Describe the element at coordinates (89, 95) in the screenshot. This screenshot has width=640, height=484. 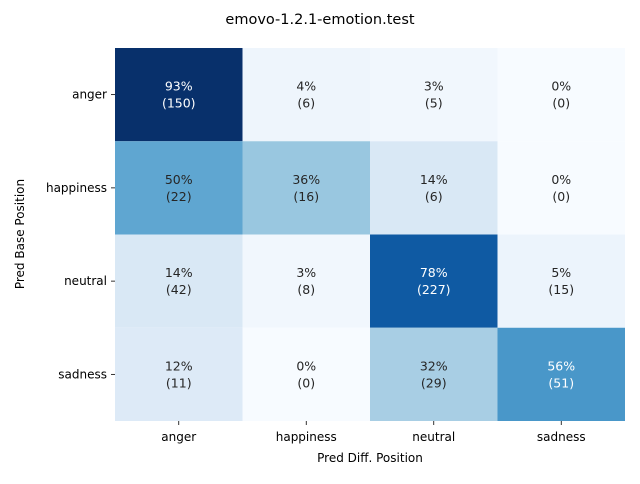
I see `y-tick-label: anger` at that location.